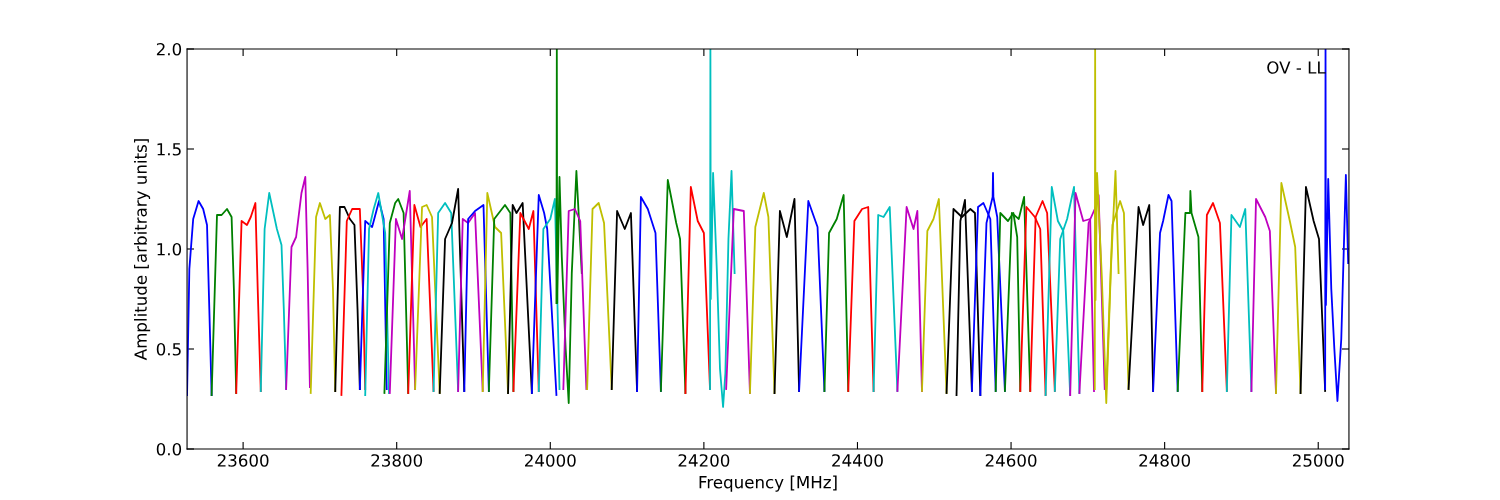 The image size is (1500, 500). I want to click on x-tick-label: 24200, so click(704, 460).